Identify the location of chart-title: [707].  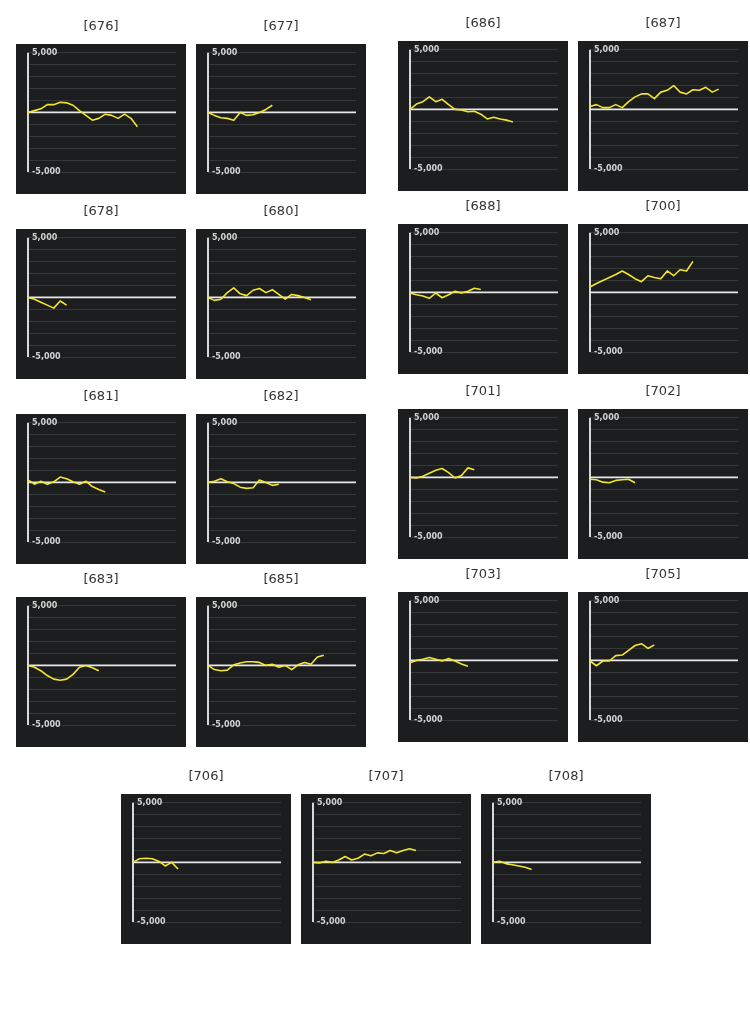
(386, 776).